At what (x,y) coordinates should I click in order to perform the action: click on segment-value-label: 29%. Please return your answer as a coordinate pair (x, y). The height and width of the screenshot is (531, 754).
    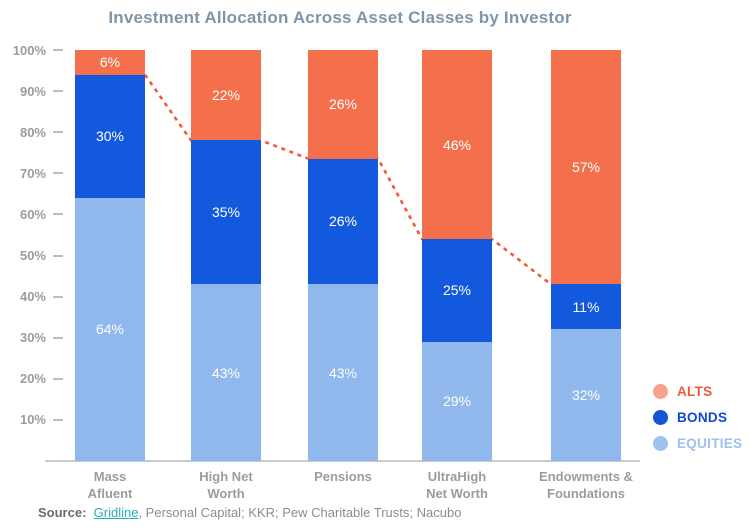
    Looking at the image, I should click on (457, 401).